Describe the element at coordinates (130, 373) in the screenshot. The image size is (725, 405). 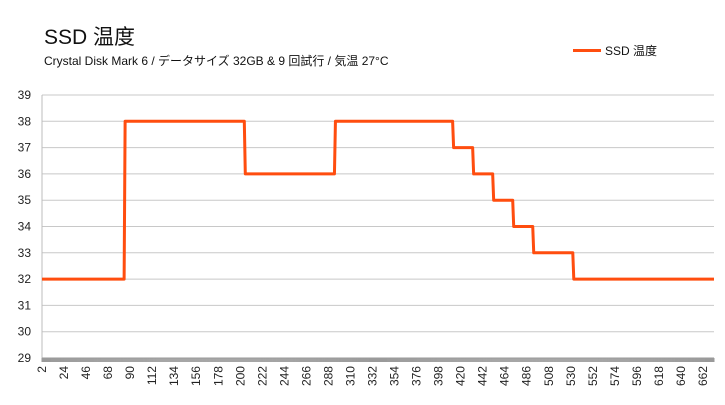
I see `x-tick-label: 90` at that location.